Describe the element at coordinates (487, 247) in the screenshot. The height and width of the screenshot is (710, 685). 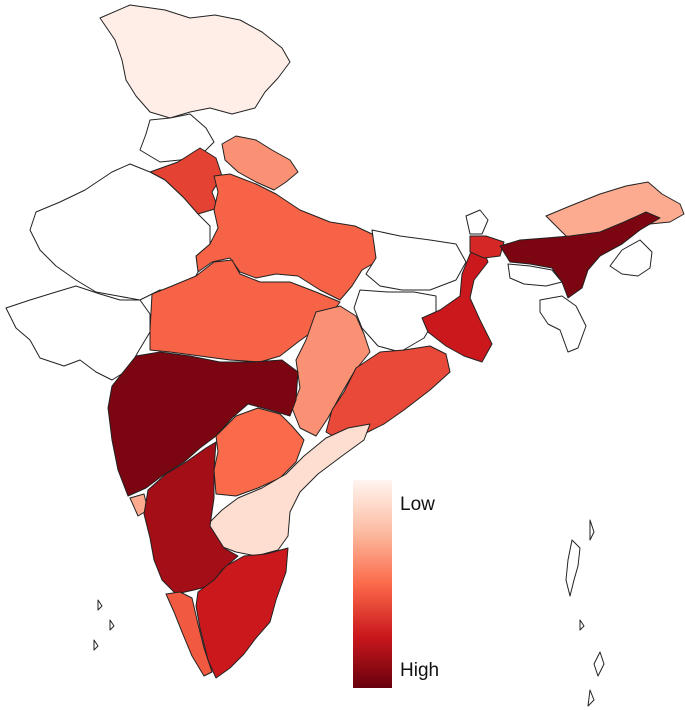
I see `region-sikkim-corridor` at that location.